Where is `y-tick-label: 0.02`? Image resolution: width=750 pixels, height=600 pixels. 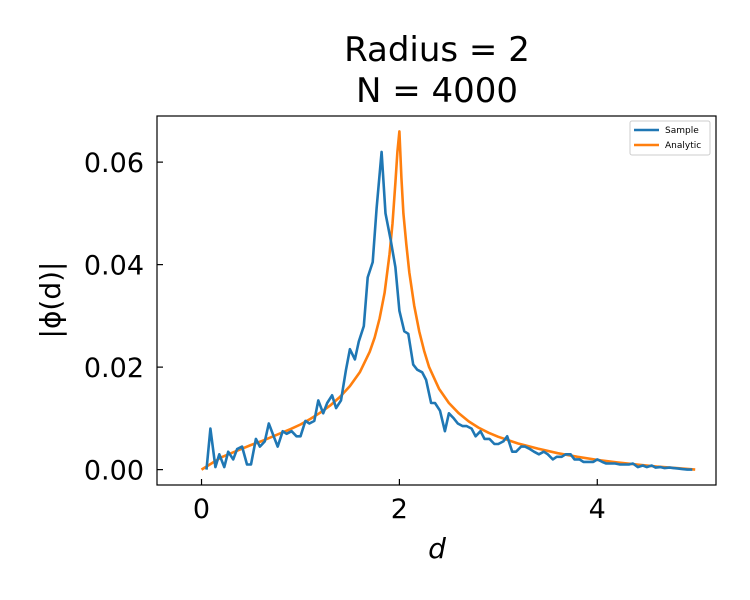 y-tick-label: 0.02 is located at coordinates (114, 368).